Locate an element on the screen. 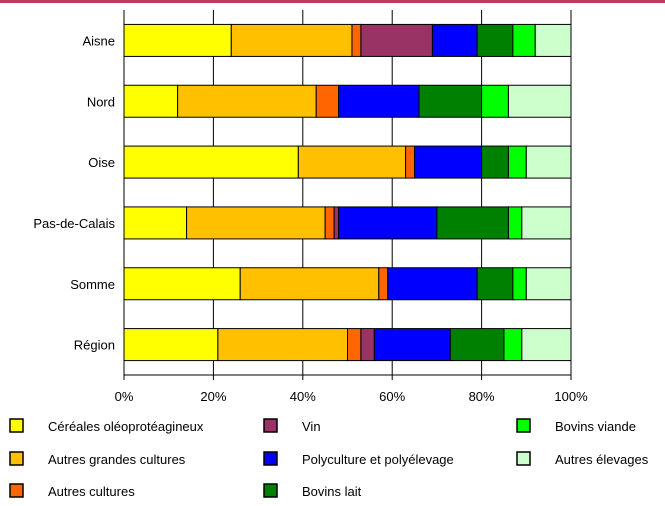 This screenshot has width=665, height=506. x-tick-label: 40% is located at coordinates (303, 396).